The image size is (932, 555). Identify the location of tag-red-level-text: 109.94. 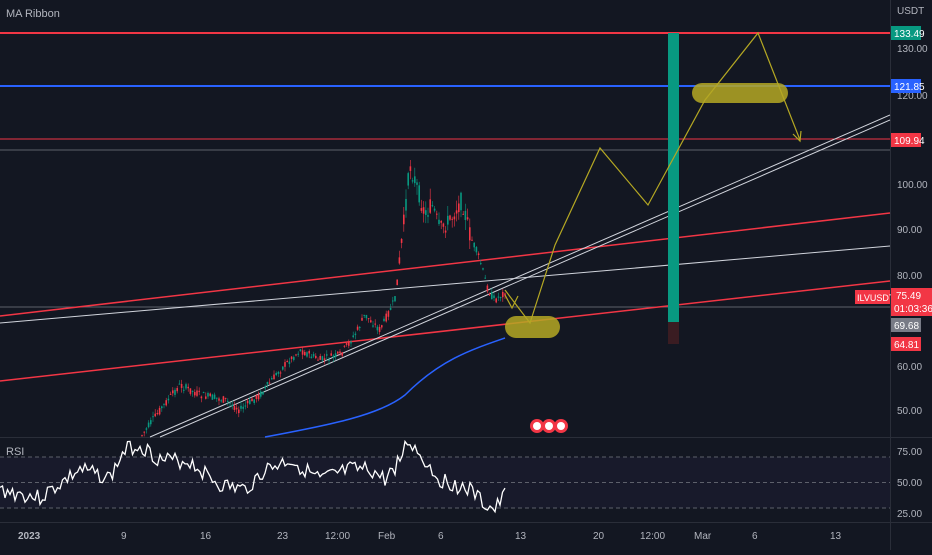
(909, 141).